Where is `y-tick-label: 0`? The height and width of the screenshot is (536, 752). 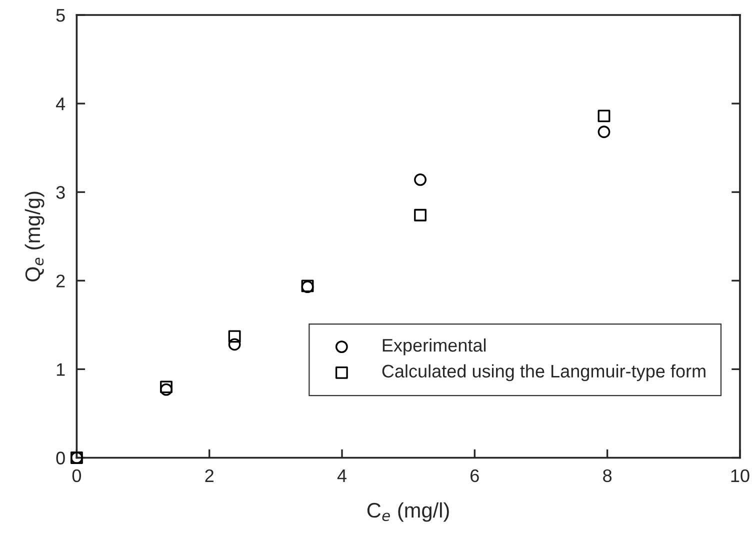 y-tick-label: 0 is located at coordinates (60, 458).